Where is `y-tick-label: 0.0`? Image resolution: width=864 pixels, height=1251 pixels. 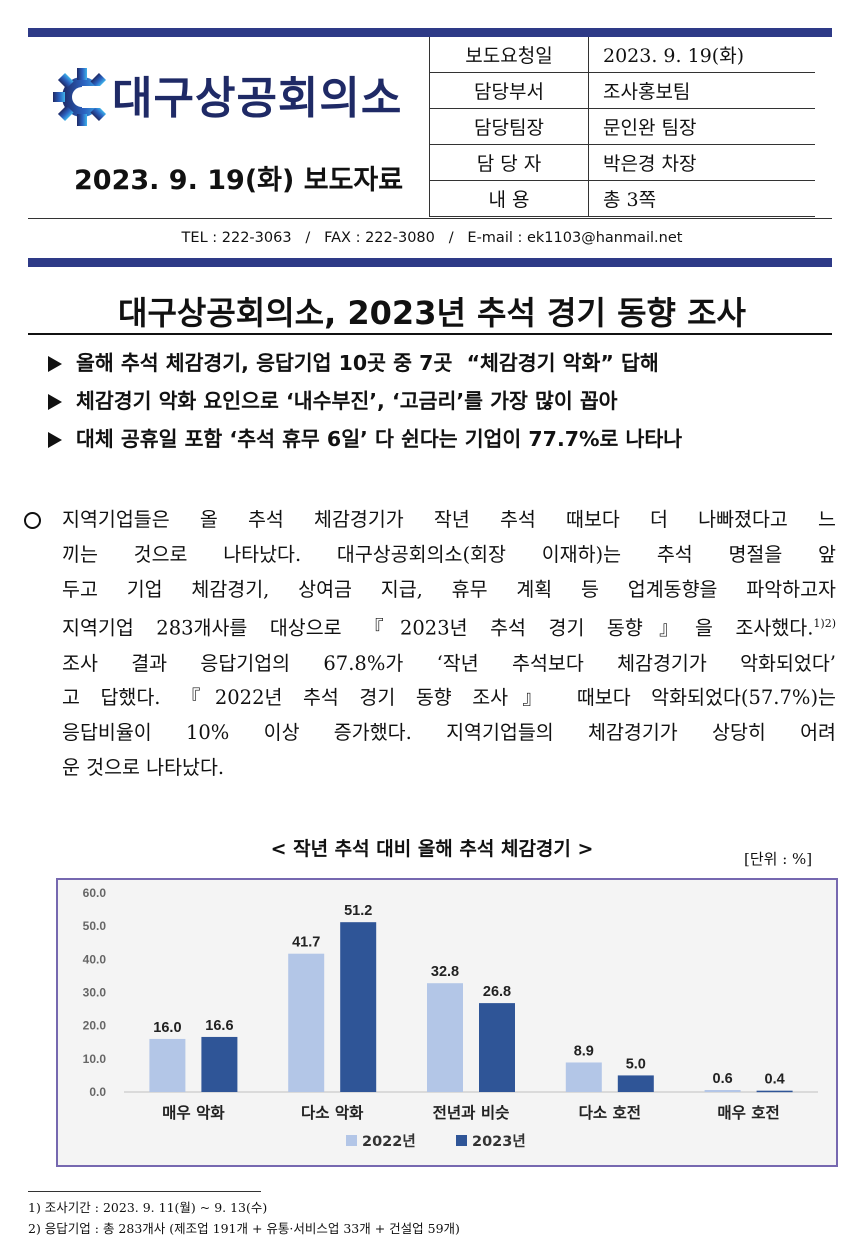 y-tick-label: 0.0 is located at coordinates (97, 1092).